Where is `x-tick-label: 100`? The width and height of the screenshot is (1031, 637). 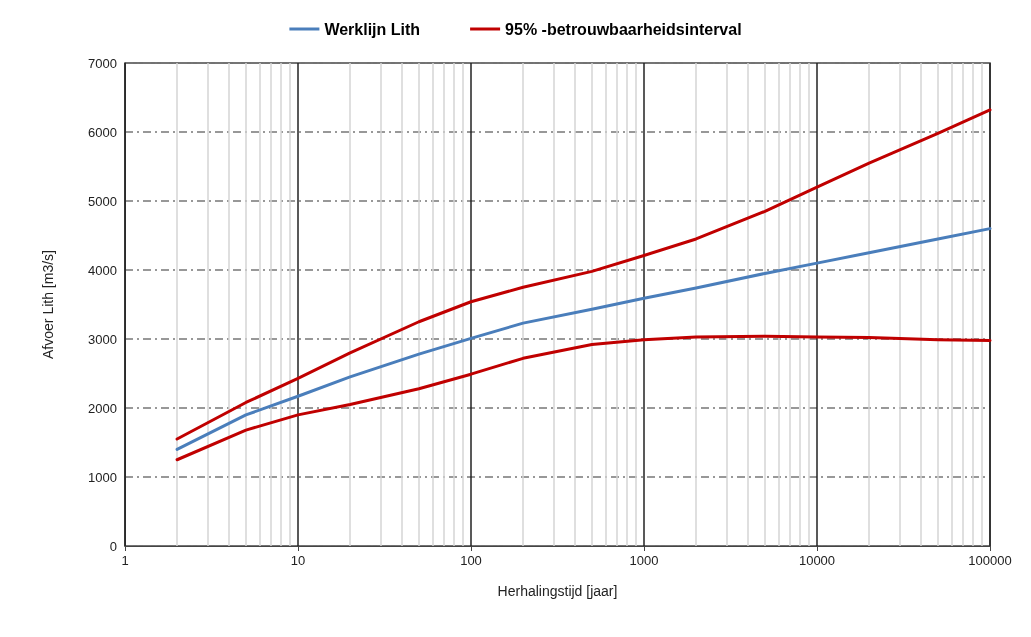 x-tick-label: 100 is located at coordinates (471, 560).